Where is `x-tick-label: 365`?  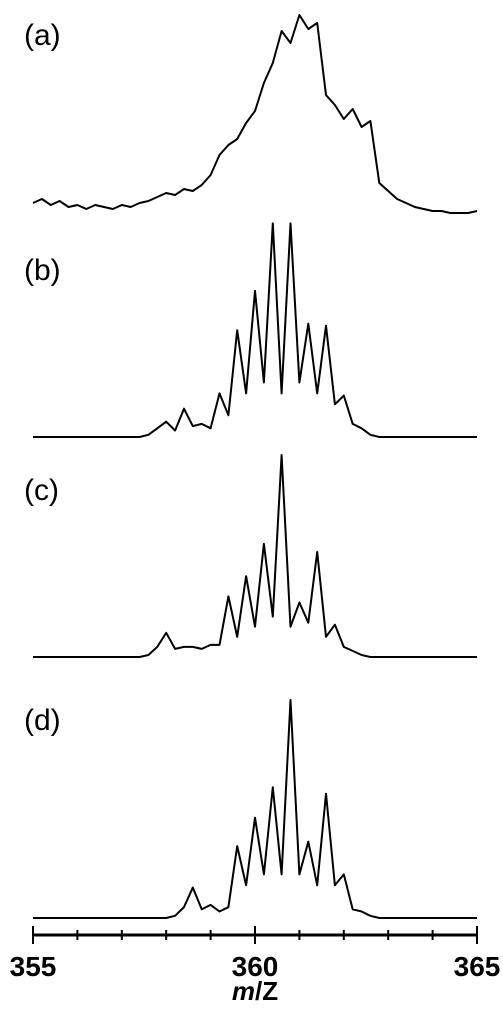
x-tick-label: 365 is located at coordinates (477, 966).